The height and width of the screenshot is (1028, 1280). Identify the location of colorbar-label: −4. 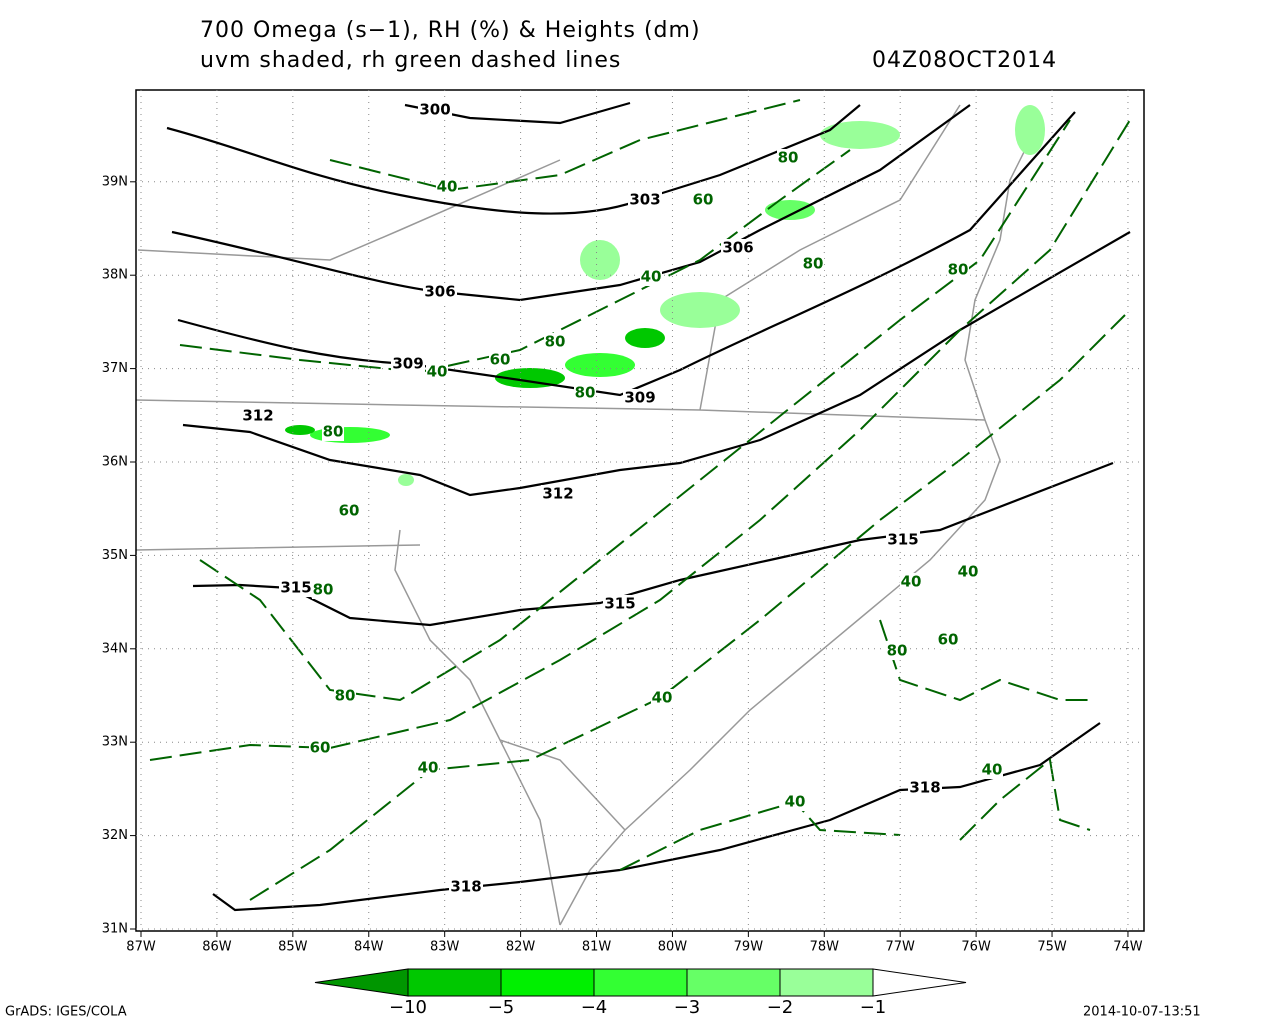
(594, 1007).